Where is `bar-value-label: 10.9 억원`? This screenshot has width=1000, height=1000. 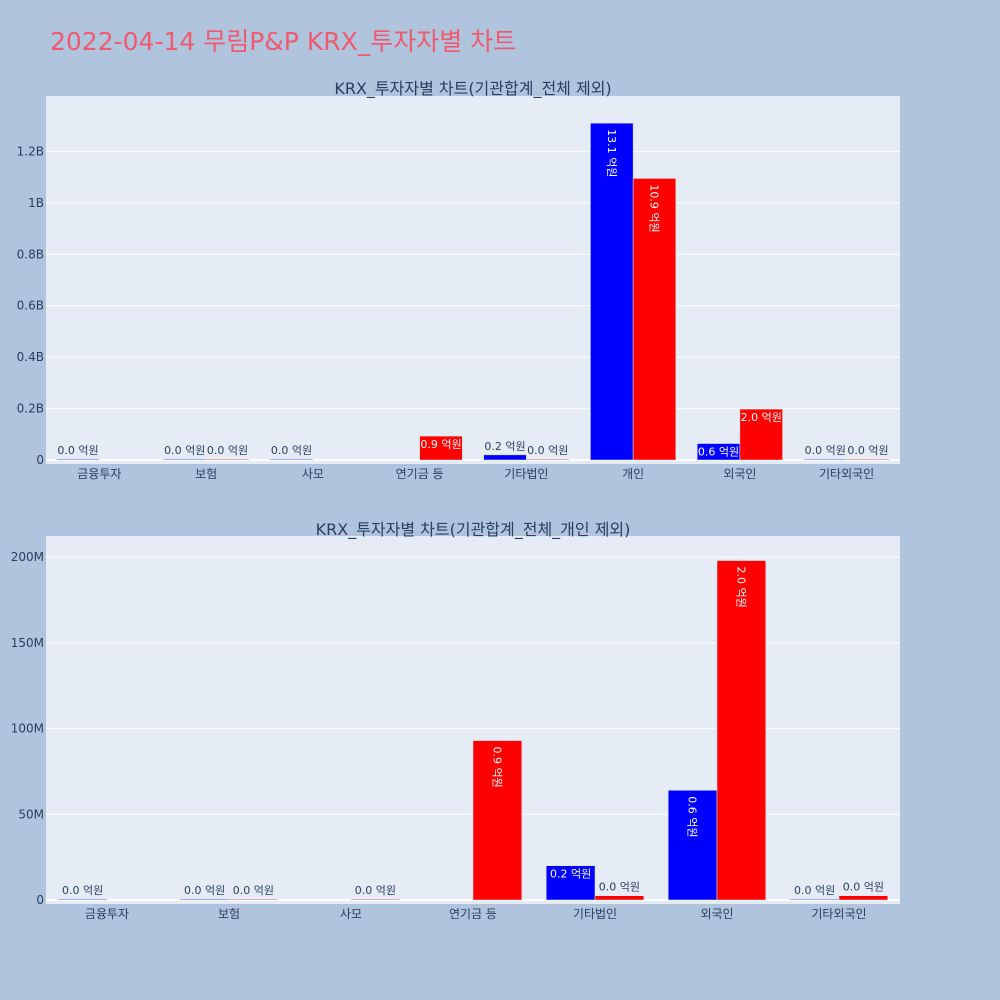
bar-value-label: 10.9 억원 is located at coordinates (653, 208).